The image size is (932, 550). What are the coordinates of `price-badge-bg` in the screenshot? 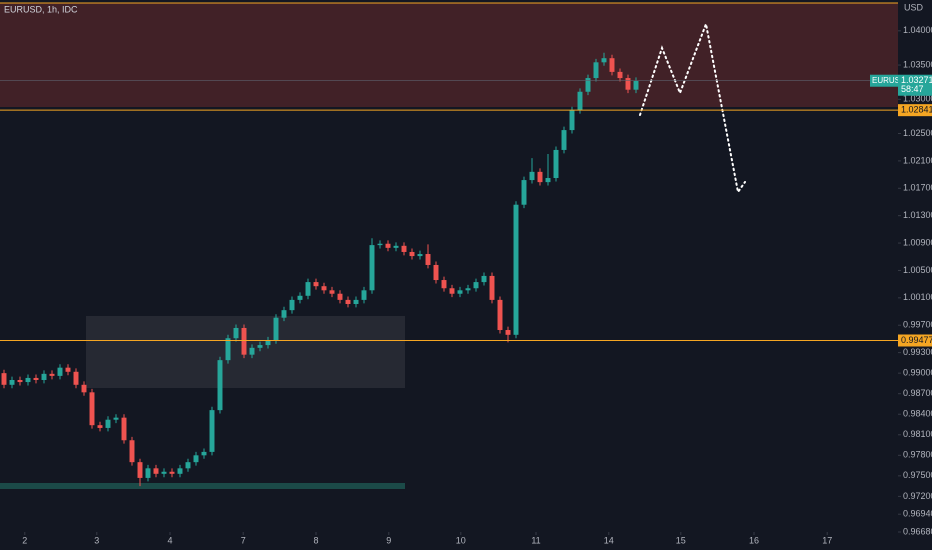 It's located at (915, 85).